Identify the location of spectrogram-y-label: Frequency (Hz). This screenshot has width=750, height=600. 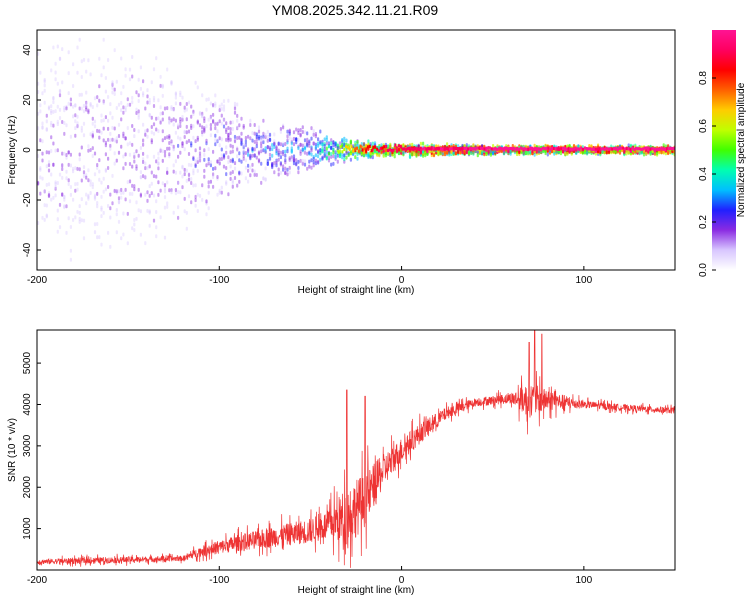
(12, 150).